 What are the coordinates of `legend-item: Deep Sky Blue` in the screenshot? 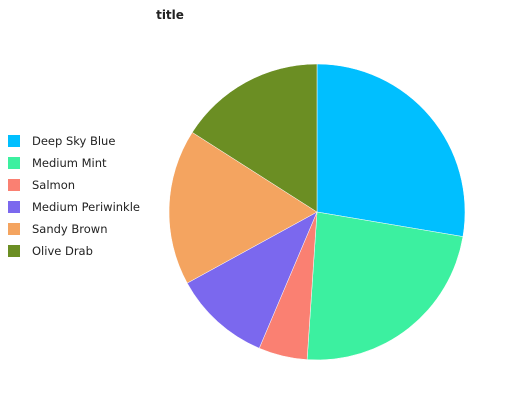 It's located at (83, 141).